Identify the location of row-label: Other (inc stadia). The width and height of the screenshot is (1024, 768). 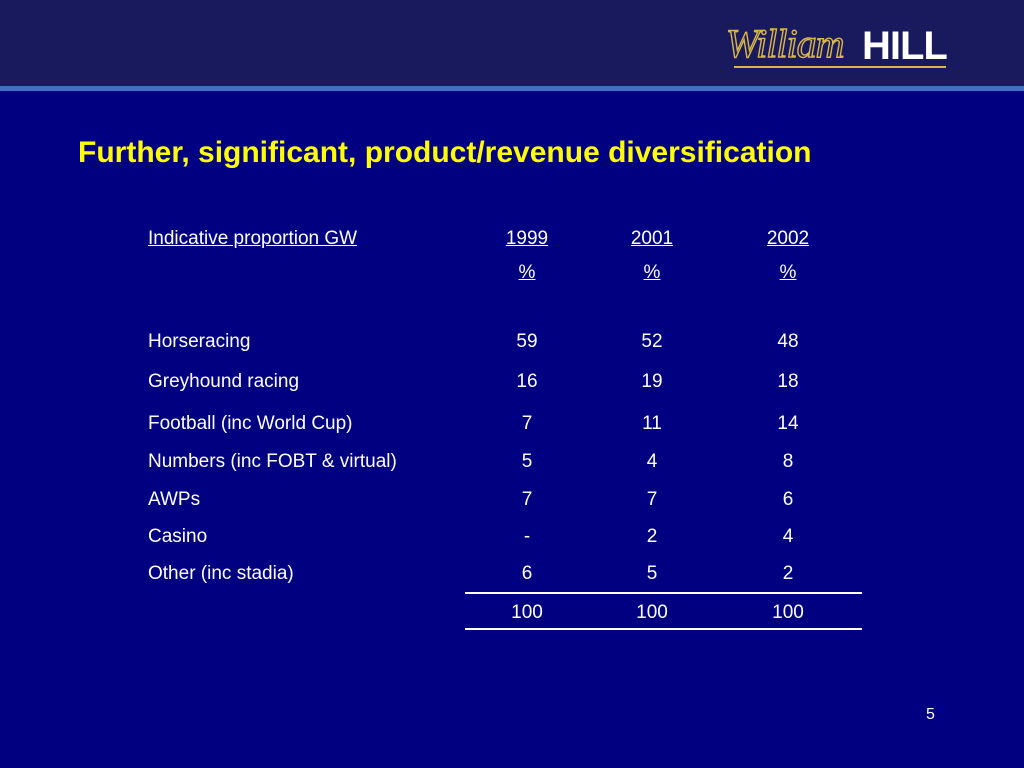
(221, 573).